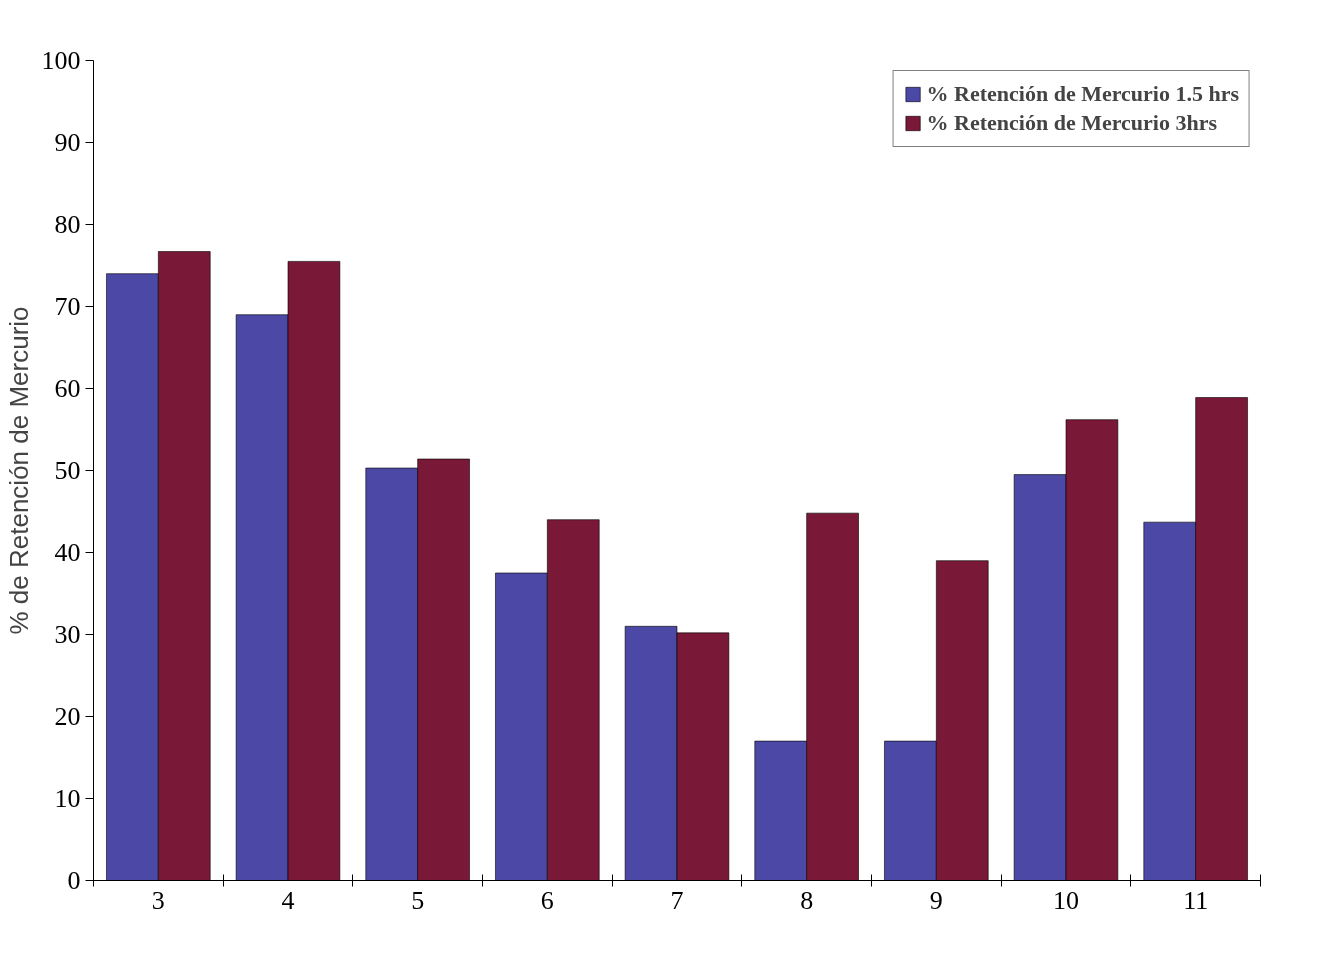 The image size is (1320, 953). I want to click on x-tick-label: 11, so click(1196, 900).